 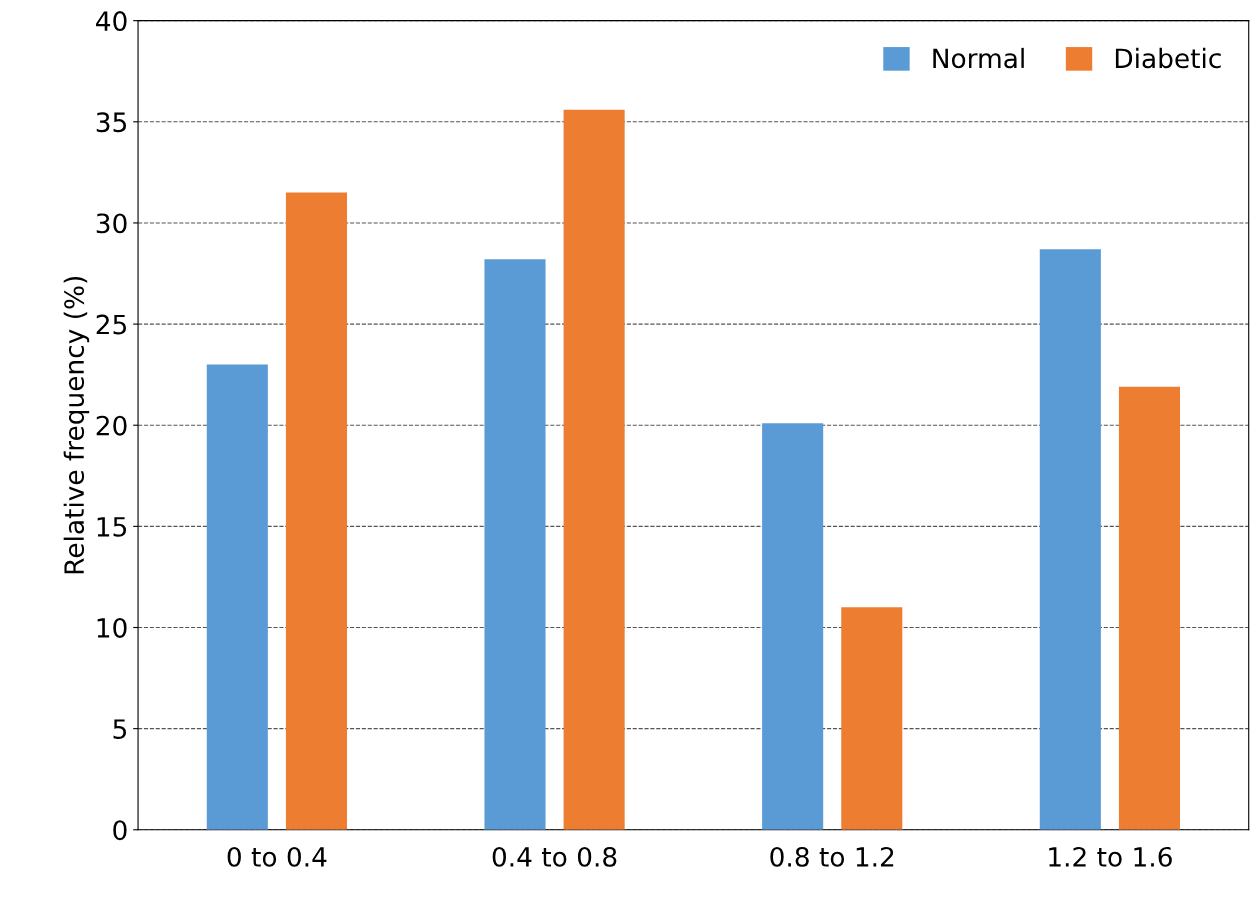 I want to click on y-tick-label: 0, so click(x=120, y=830).